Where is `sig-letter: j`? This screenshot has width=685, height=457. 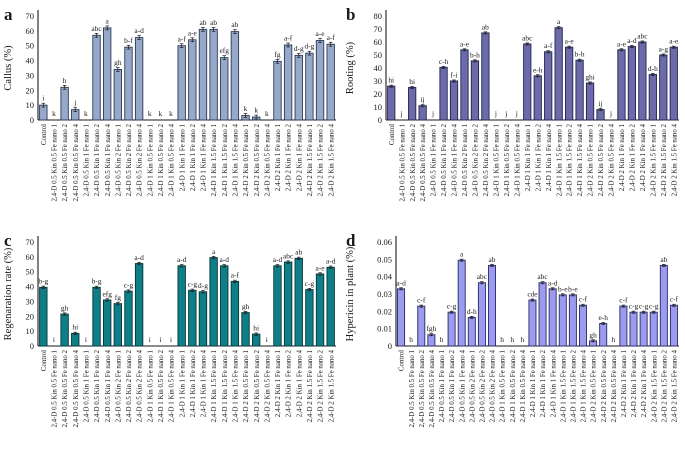
sig-letter: j is located at coordinates (610, 113).